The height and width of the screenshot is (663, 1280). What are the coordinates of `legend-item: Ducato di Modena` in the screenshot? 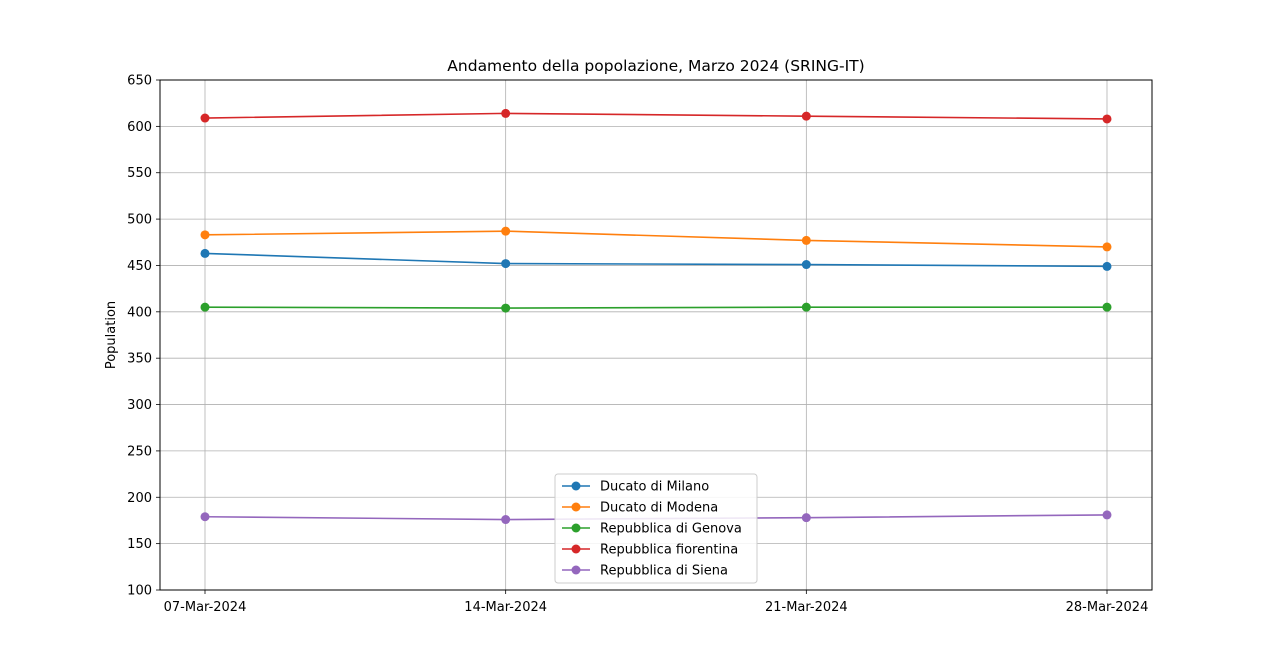 It's located at (640, 508).